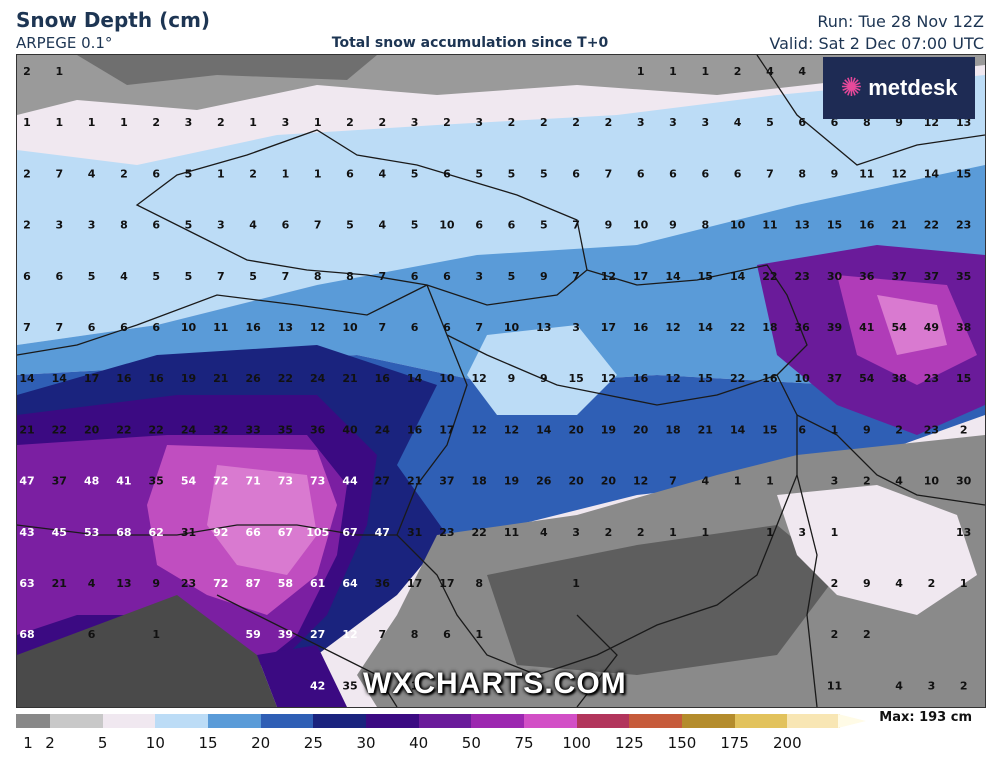 The width and height of the screenshot is (1000, 768). I want to click on grid-value-label: 44, so click(350, 481).